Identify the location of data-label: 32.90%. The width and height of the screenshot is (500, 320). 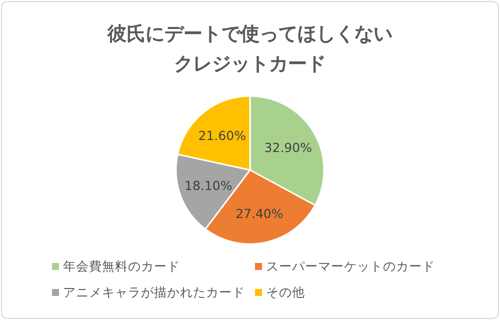
(288, 147).